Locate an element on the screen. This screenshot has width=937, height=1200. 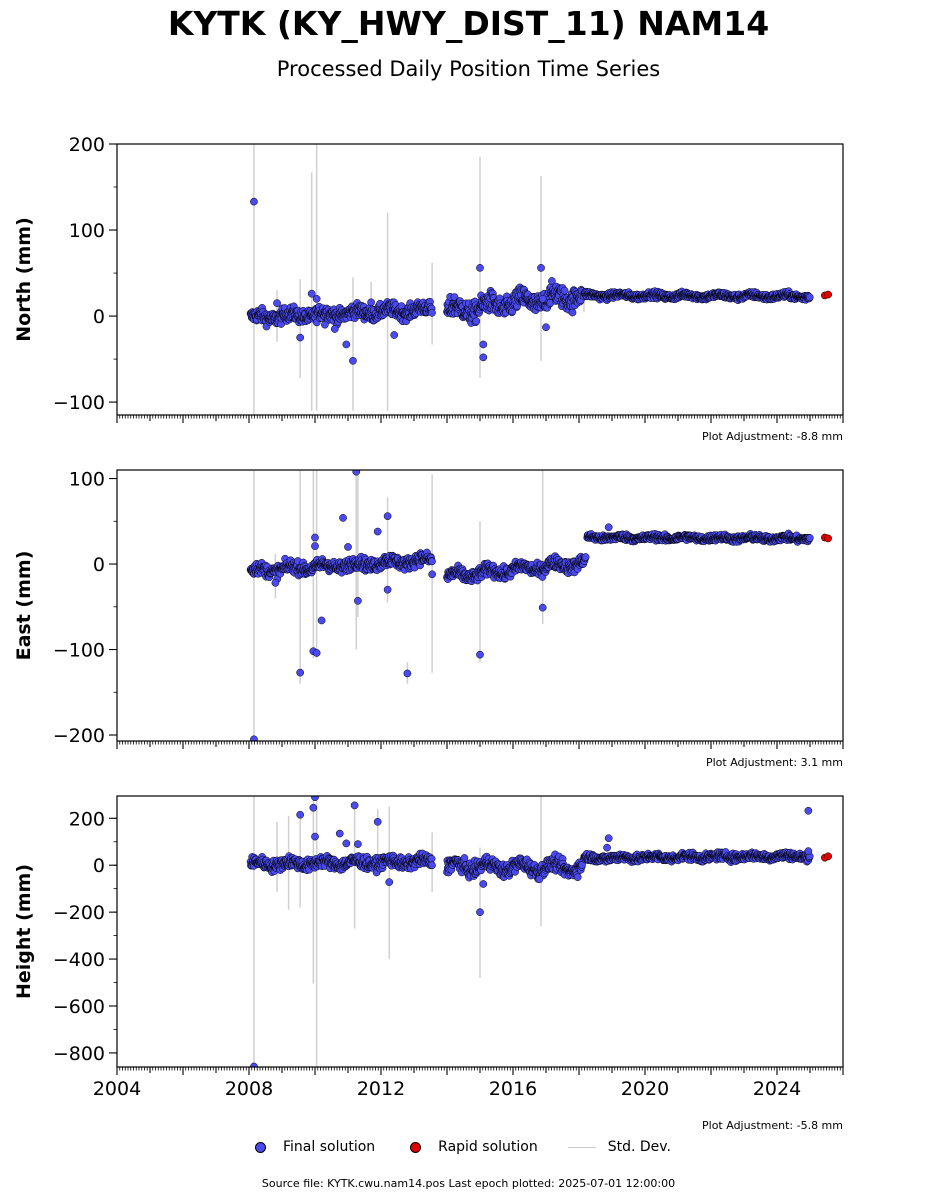
y-tick-label: −200 is located at coordinates (79, 736).